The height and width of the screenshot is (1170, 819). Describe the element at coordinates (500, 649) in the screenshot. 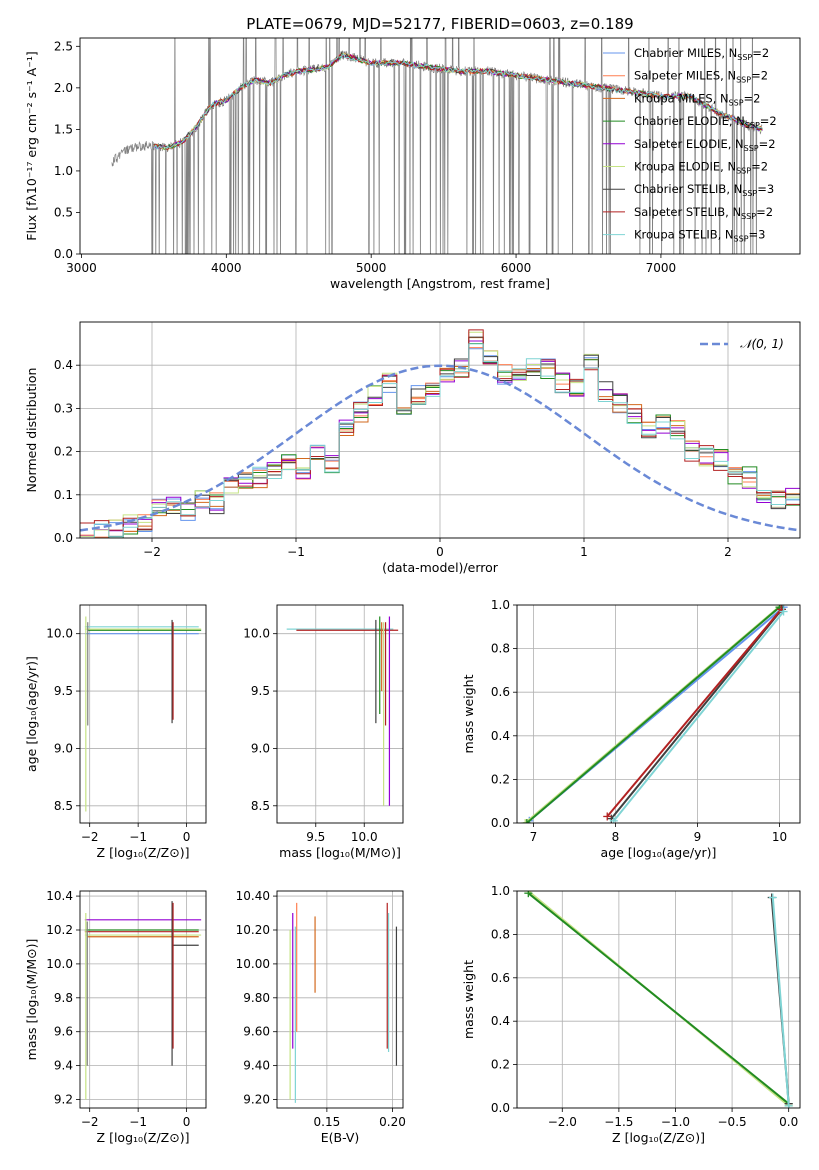

I see `y-tick-label: 0.8` at that location.